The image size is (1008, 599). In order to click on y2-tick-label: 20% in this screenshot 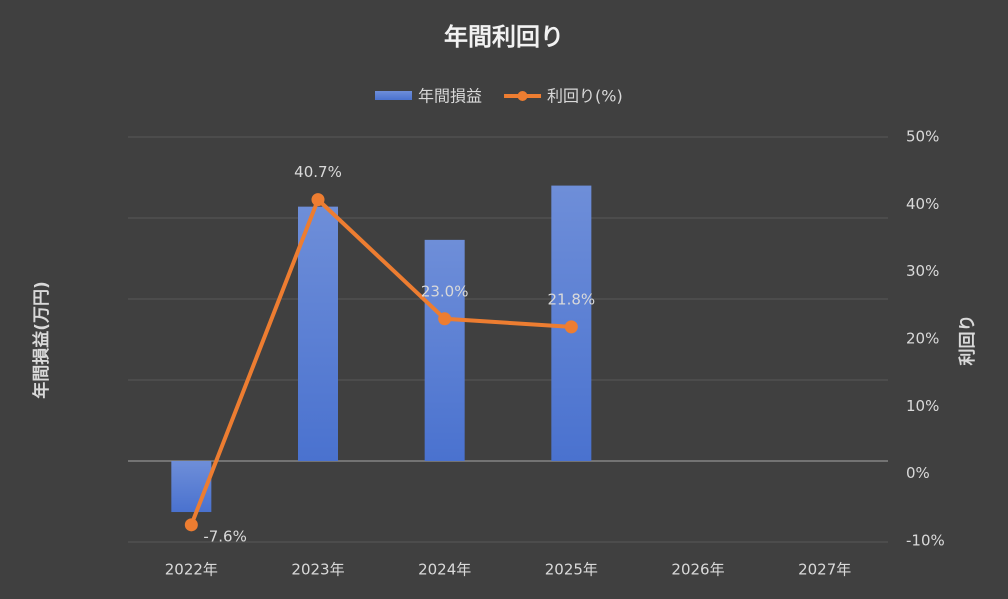, I will do `click(922, 339)`.